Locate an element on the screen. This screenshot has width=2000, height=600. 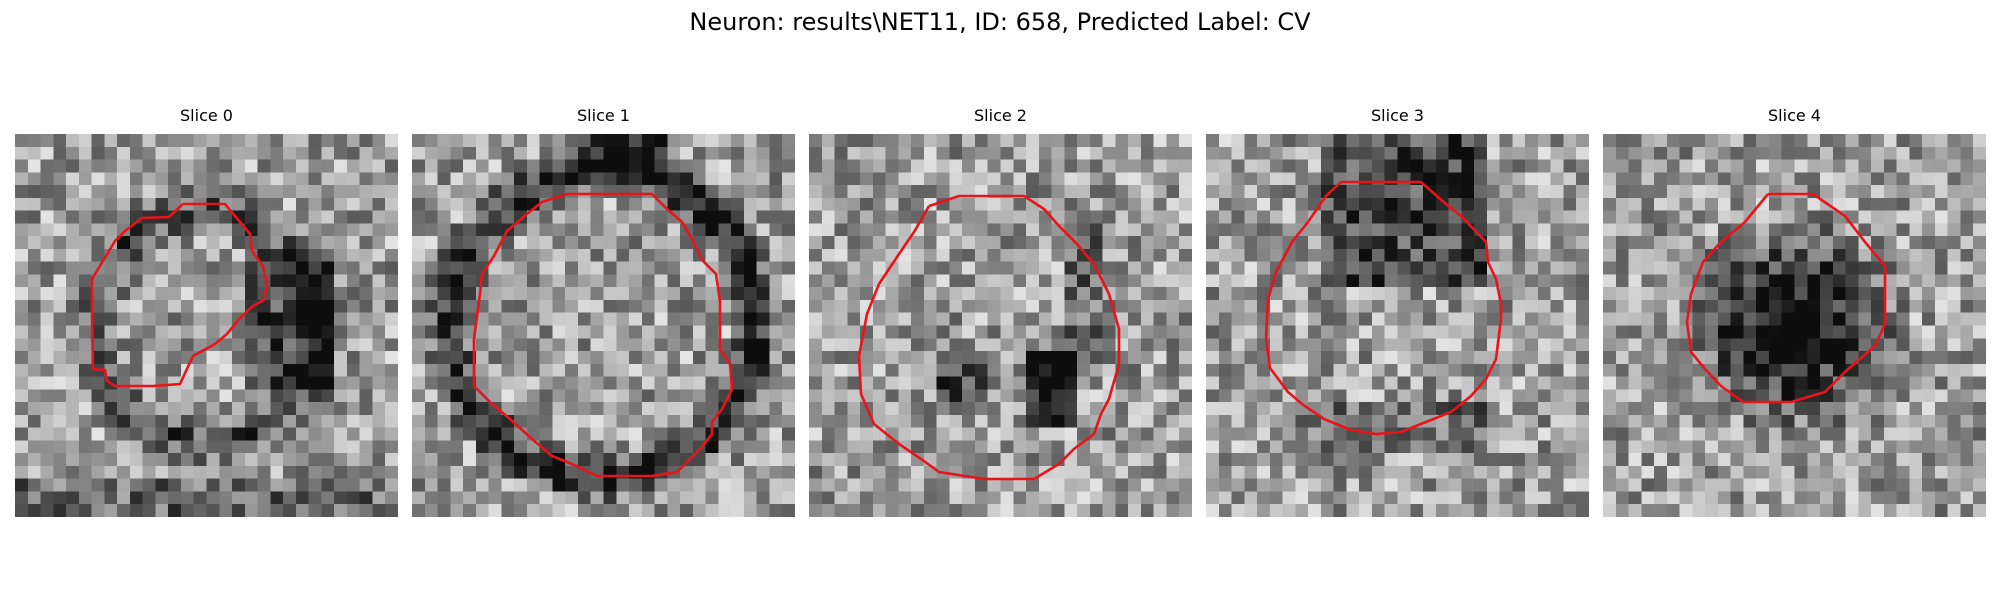
slice-panel-0: Slice 0 is located at coordinates (206, 320).